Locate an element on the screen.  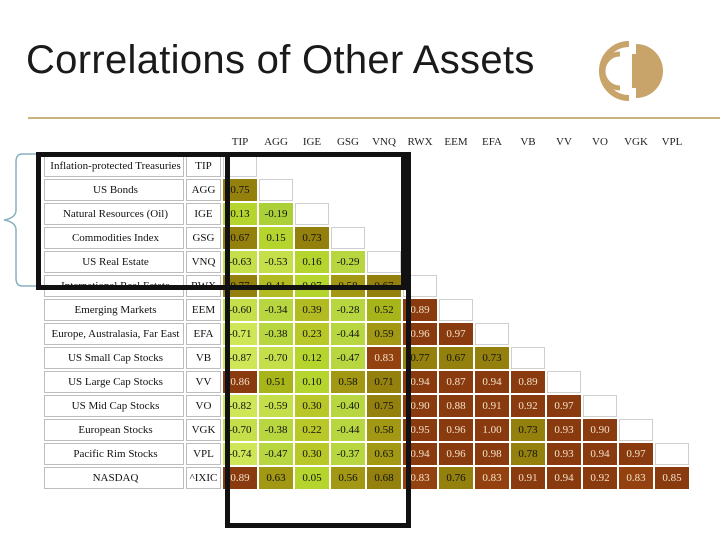
row-asset-name: Inflation-protected Treasuries is located at coordinates (114, 166).